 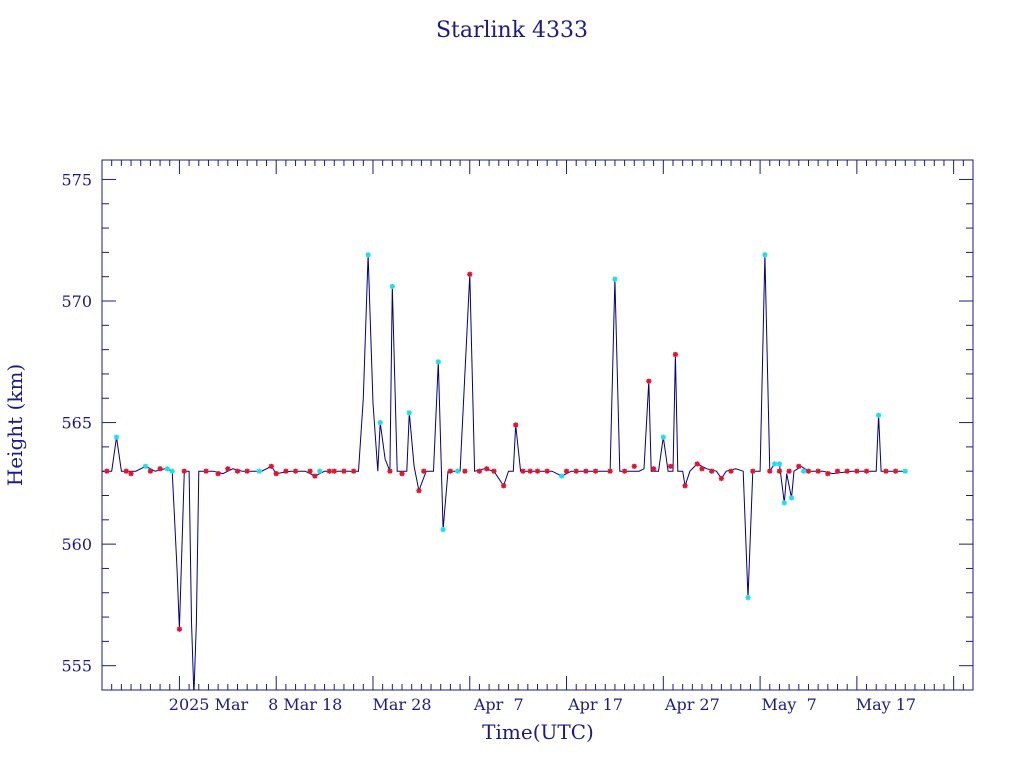 I want to click on x-tick-label: May 7, so click(x=788, y=704).